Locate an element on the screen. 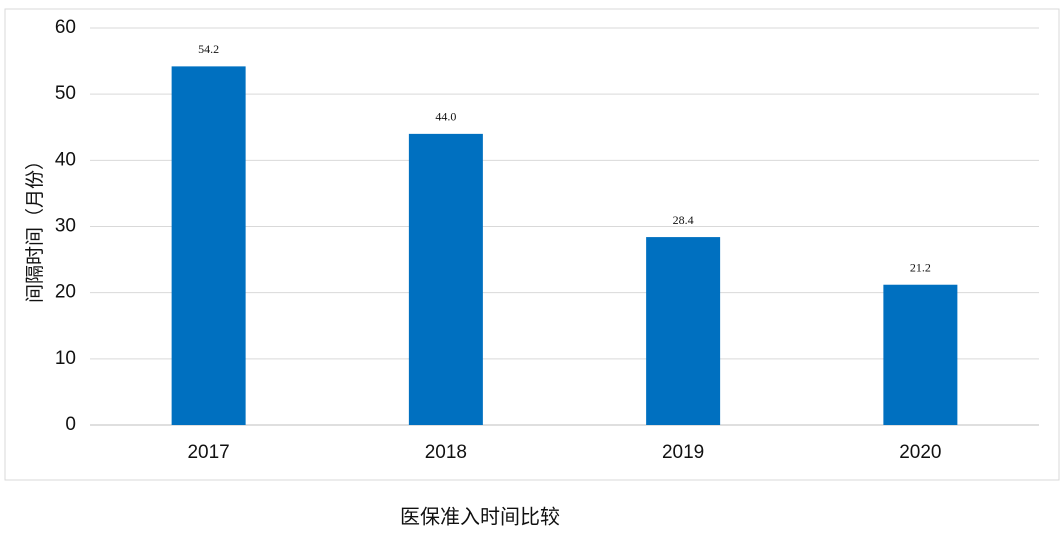 This screenshot has height=537, width=1064. value-label: 21.2 is located at coordinates (920, 267).